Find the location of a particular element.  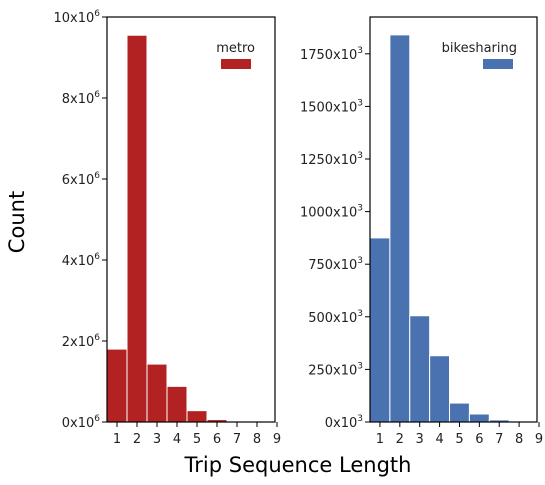

y-tick-label: 0x10⁶ is located at coordinates (81, 422).